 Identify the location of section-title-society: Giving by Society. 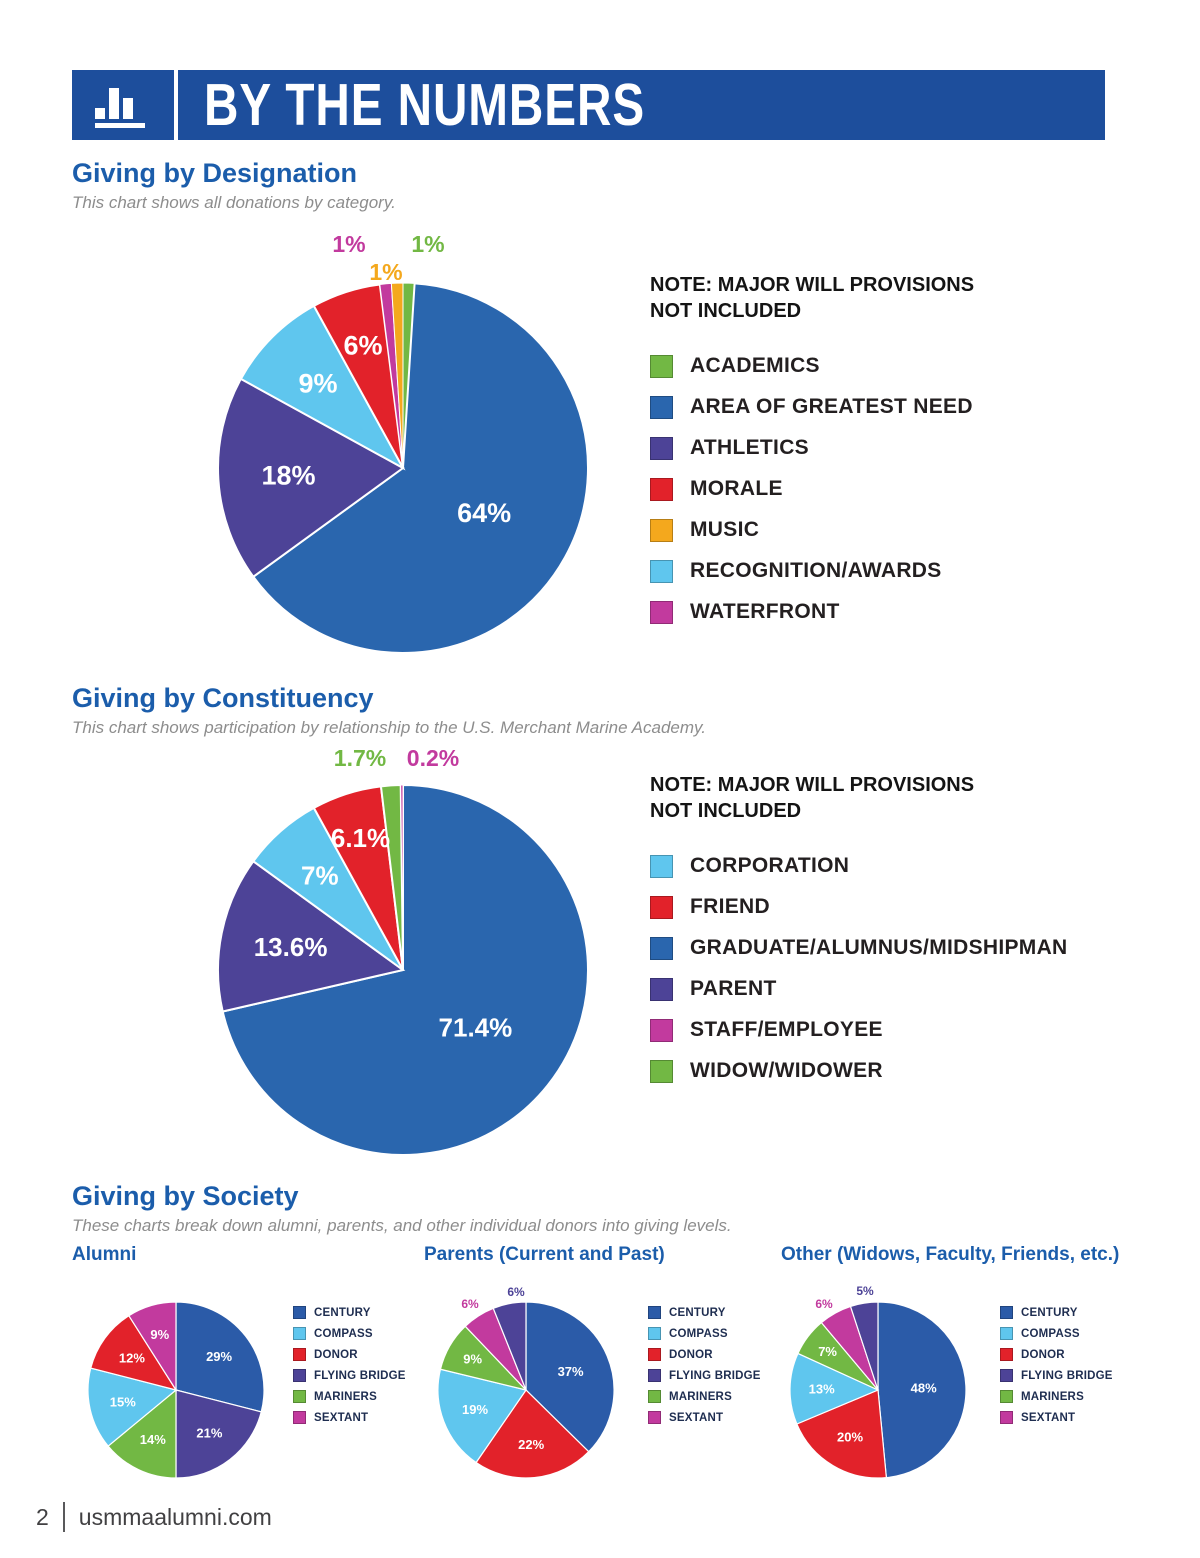
(185, 1196).